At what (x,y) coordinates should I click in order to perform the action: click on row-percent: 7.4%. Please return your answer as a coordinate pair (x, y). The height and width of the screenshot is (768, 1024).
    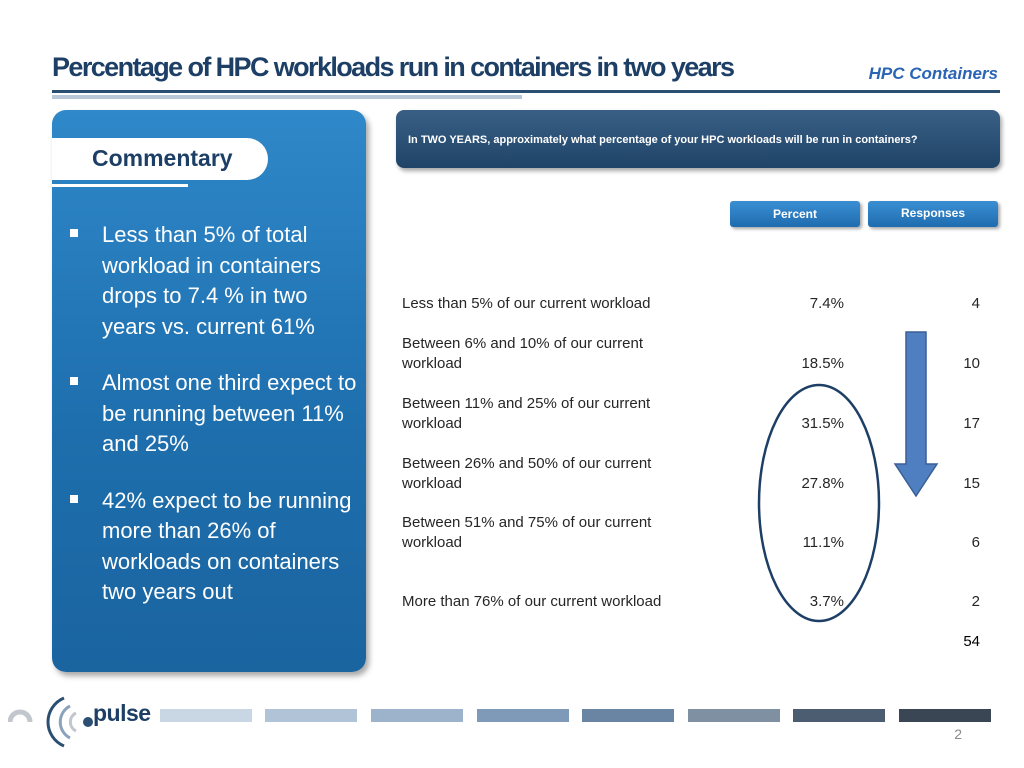
    Looking at the image, I should click on (826, 303).